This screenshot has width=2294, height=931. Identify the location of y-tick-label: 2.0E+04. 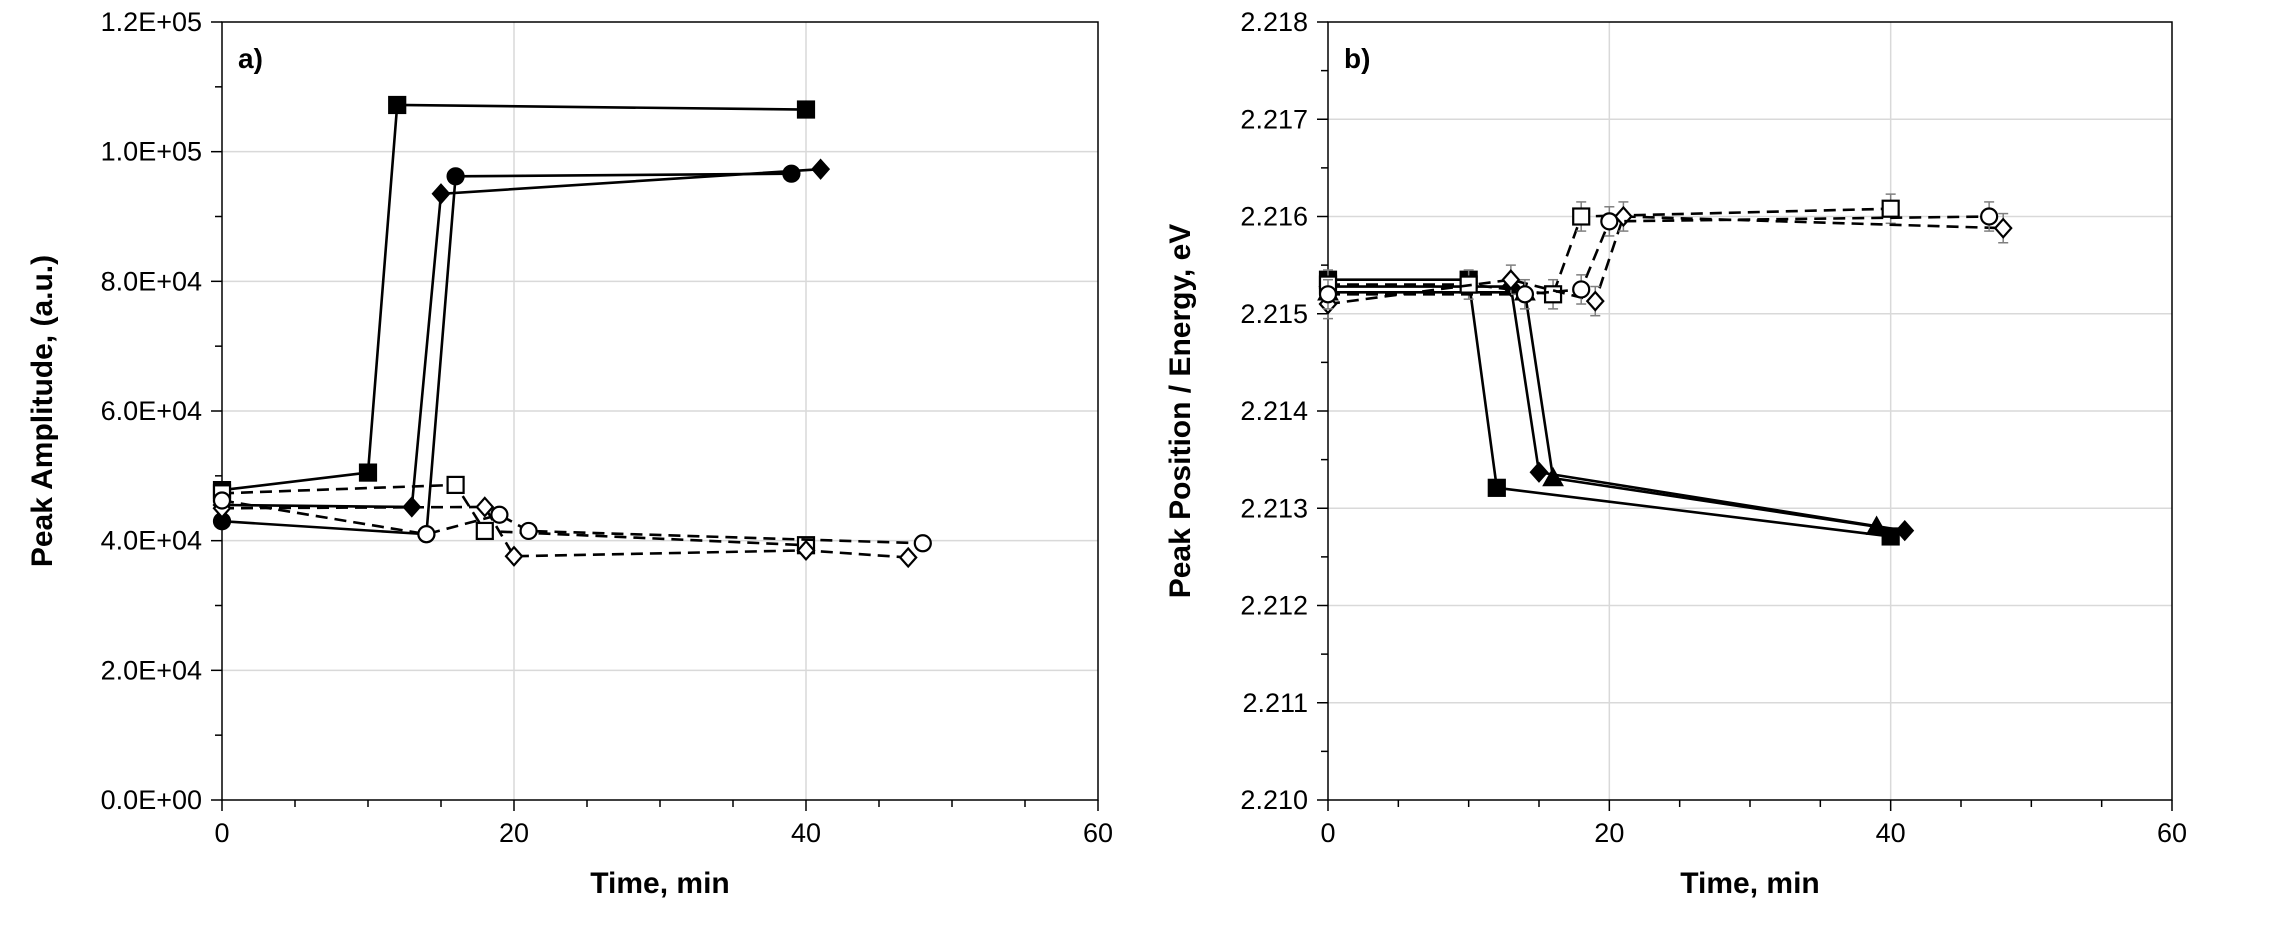
(151, 670).